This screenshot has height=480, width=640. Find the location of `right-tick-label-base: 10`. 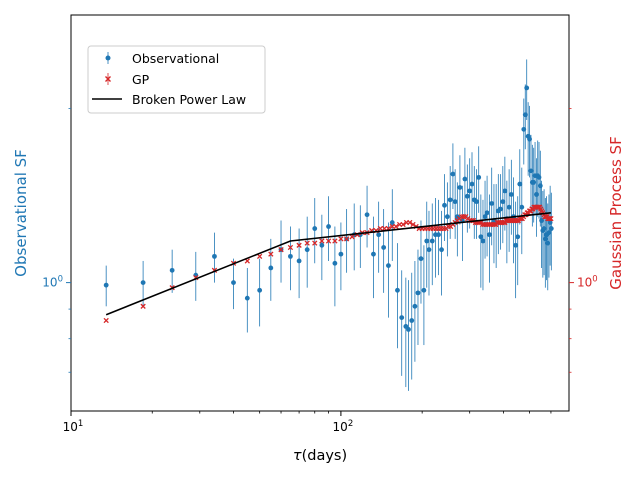

right-tick-label-base: 10 is located at coordinates (584, 283).